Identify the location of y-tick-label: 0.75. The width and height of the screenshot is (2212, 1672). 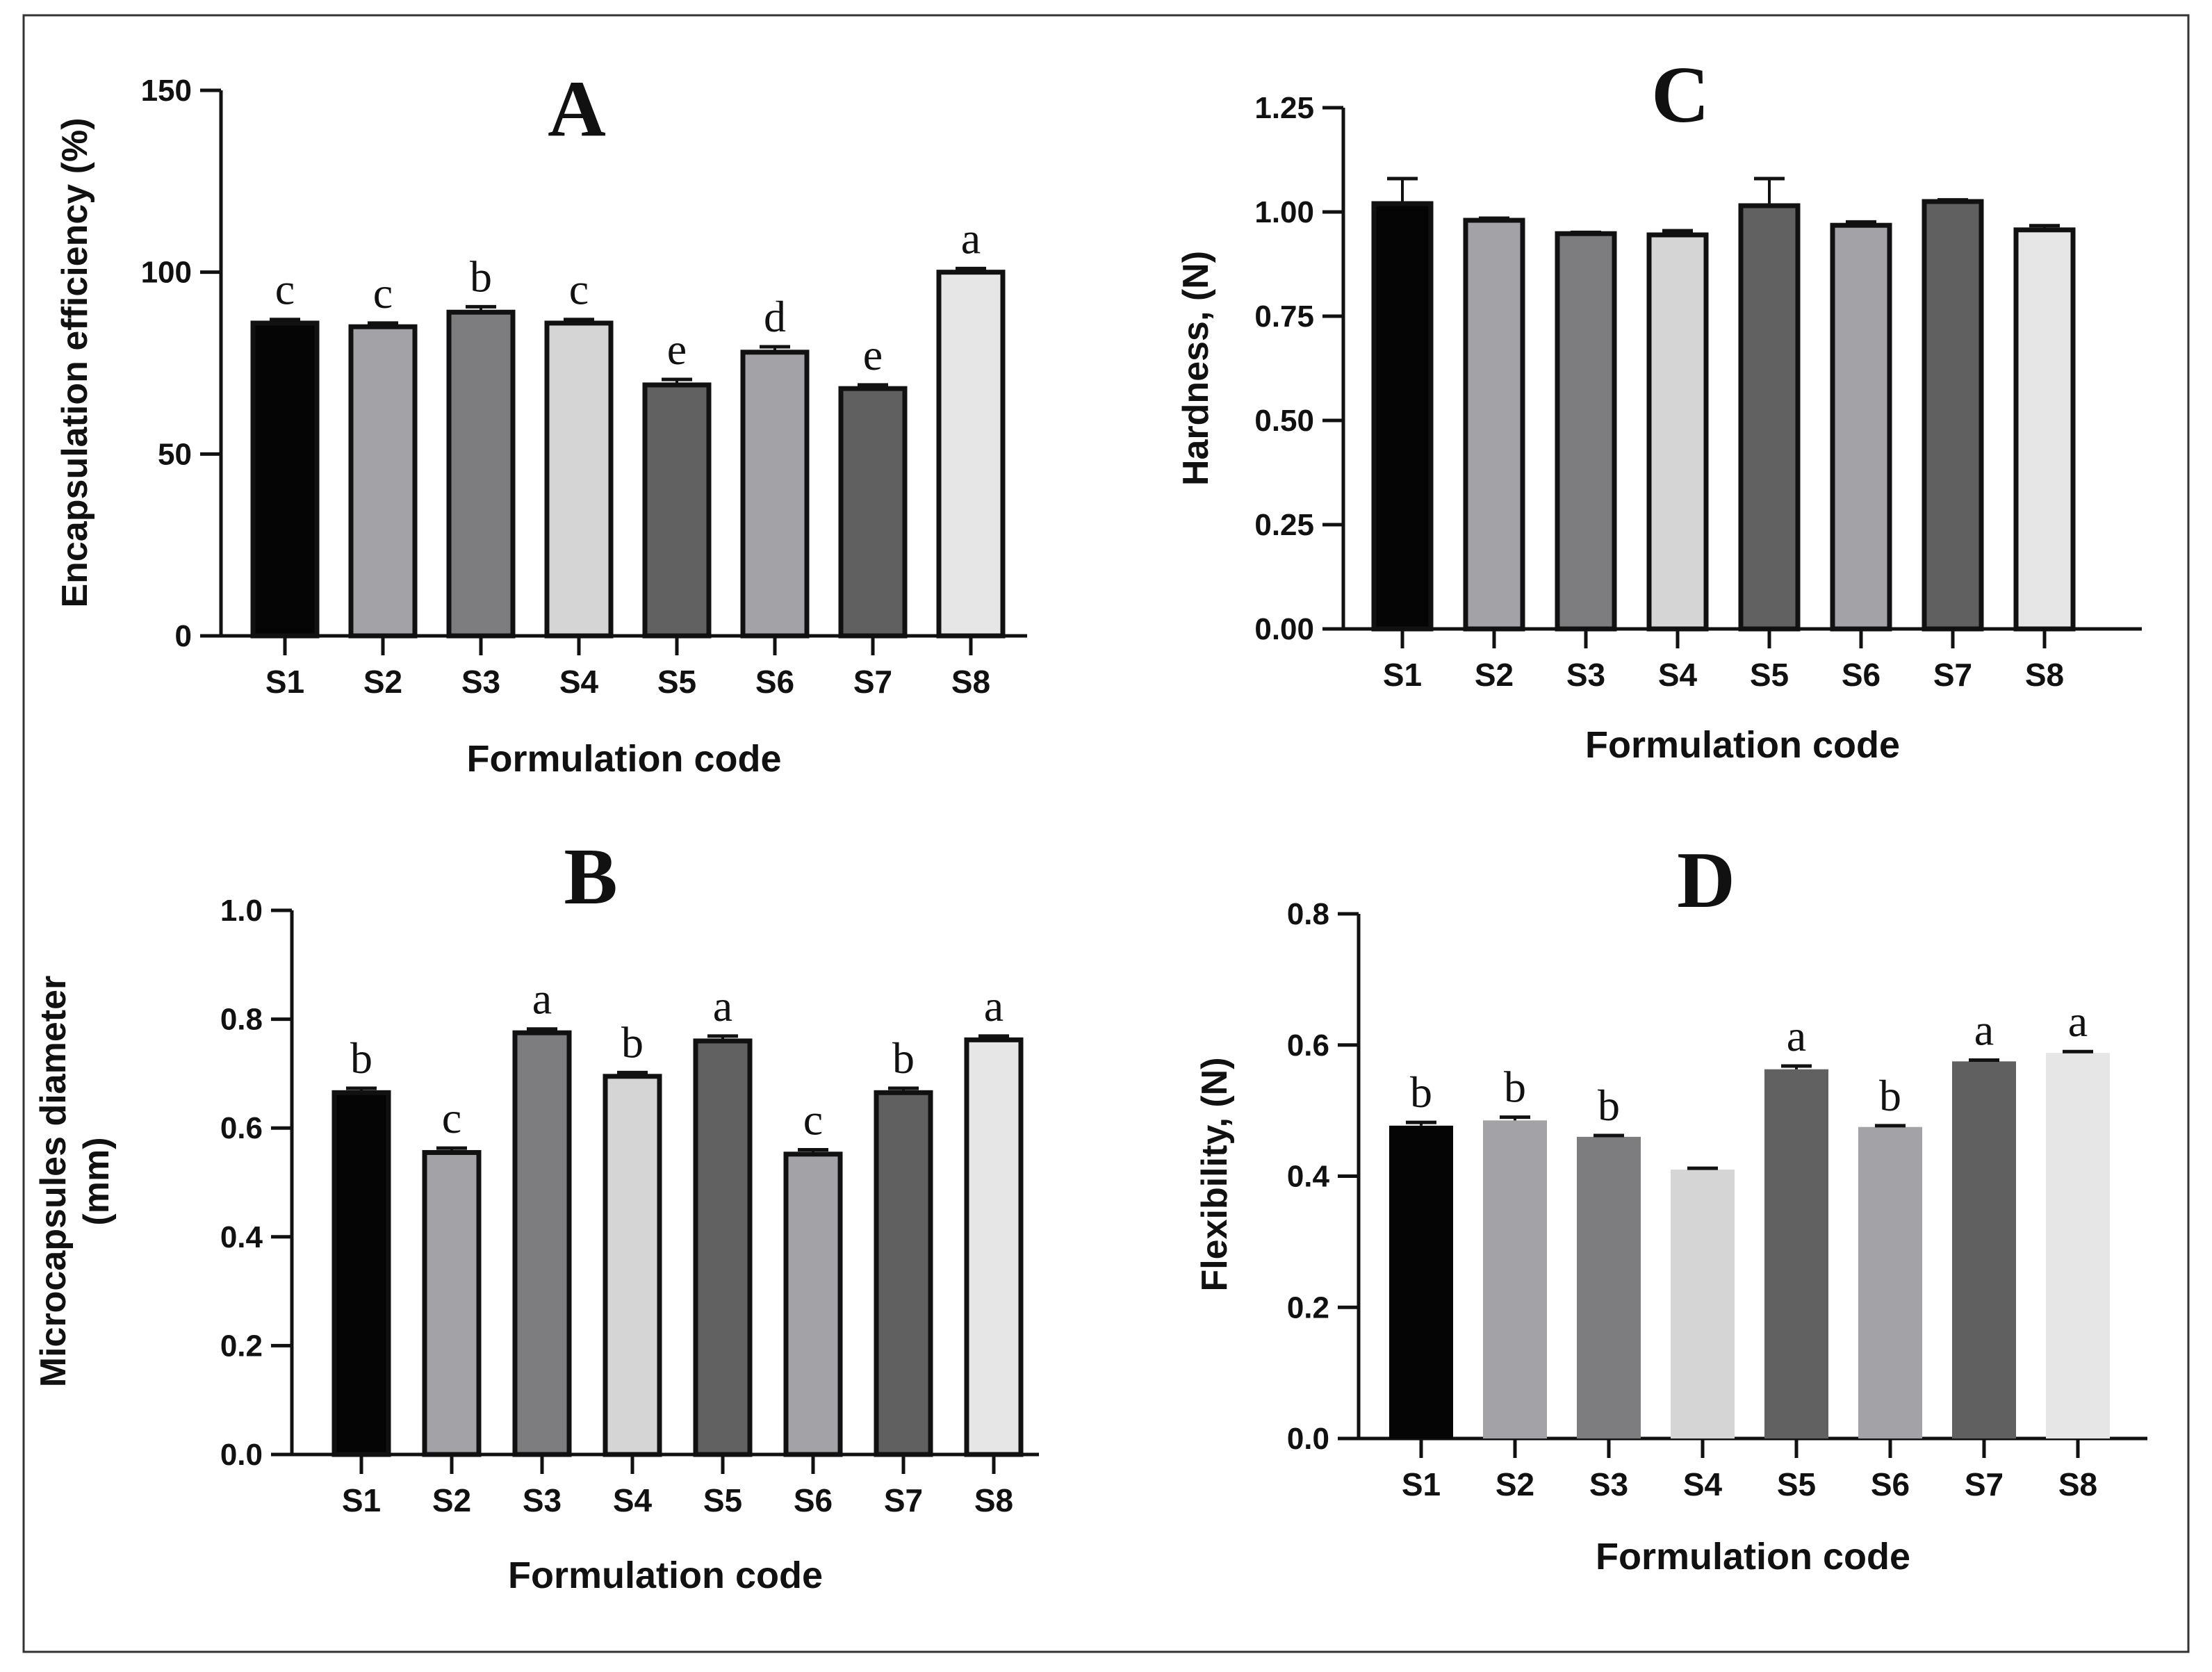
(1284, 317).